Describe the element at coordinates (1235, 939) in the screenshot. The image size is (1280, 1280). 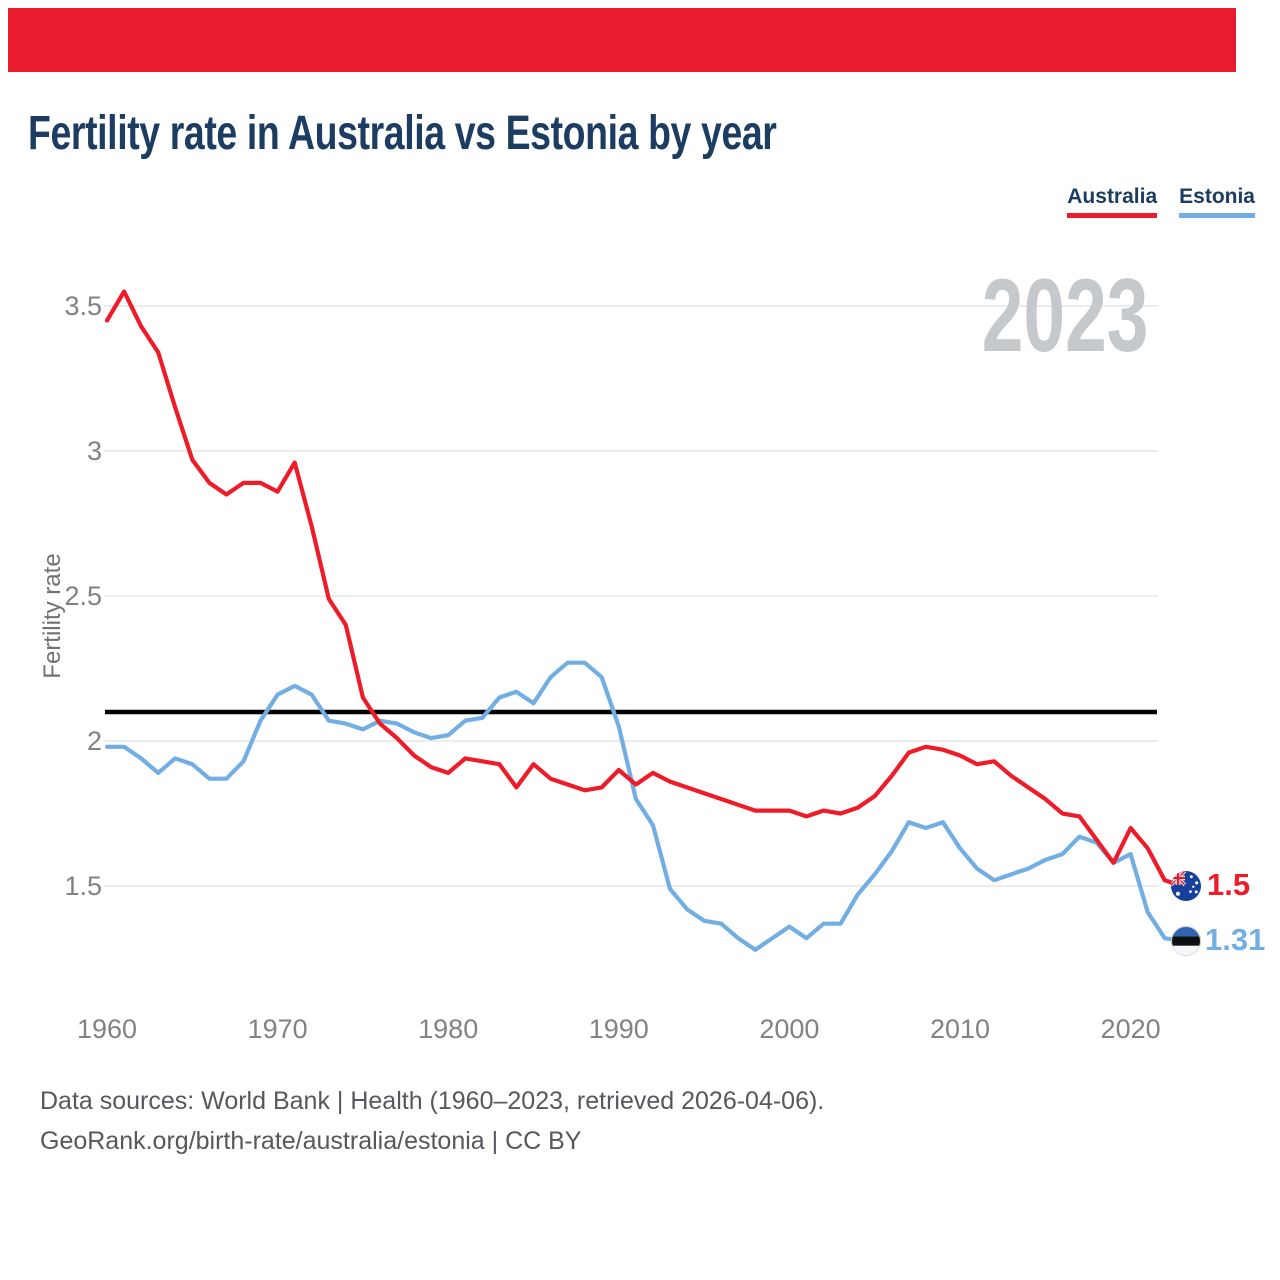
I see `estonia-end-value: 1.31` at that location.